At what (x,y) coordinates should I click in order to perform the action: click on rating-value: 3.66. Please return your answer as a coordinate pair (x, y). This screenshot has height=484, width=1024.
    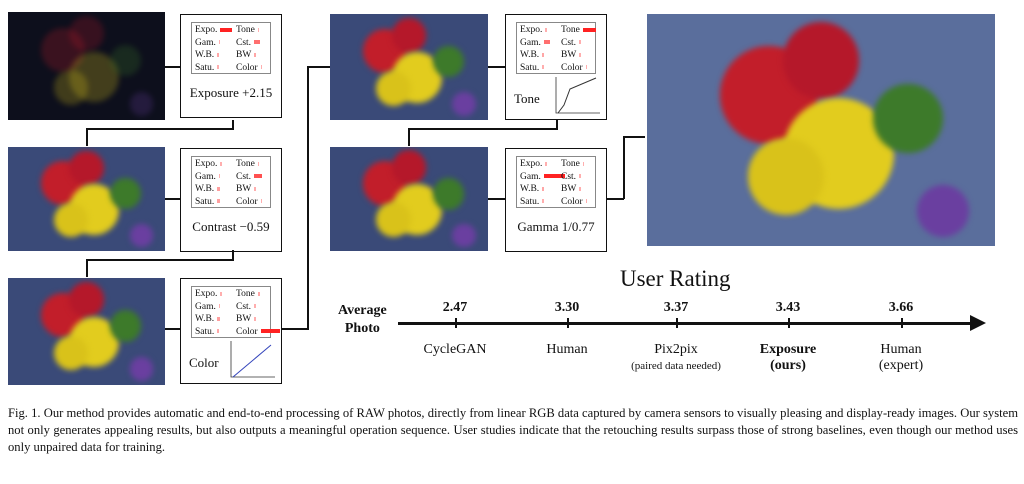
    Looking at the image, I should click on (901, 307).